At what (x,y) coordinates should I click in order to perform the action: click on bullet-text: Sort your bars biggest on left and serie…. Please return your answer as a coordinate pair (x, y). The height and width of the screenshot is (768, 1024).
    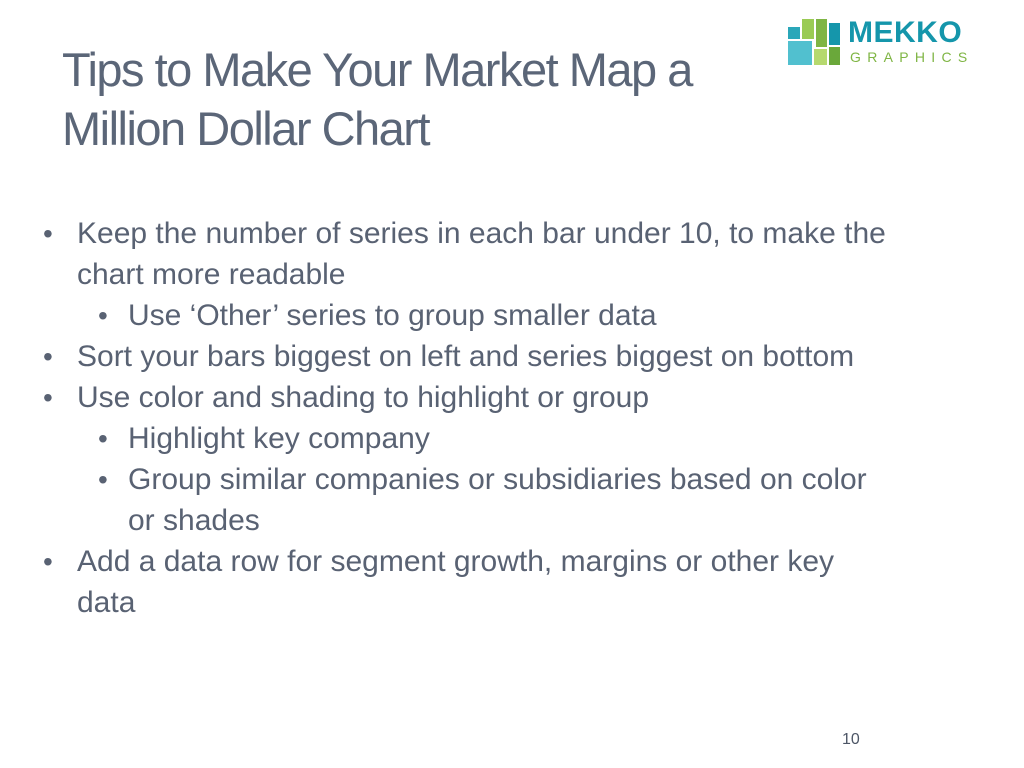
    Looking at the image, I should click on (466, 356).